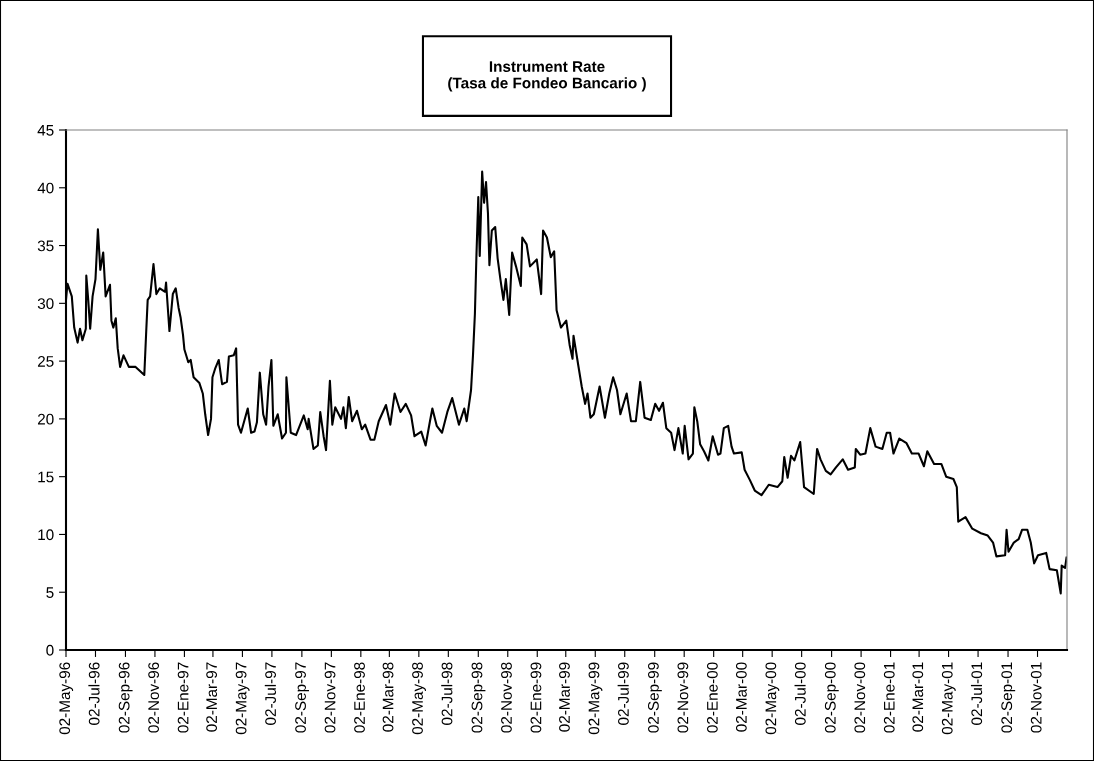 Image resolution: width=1094 pixels, height=761 pixels. I want to click on x-tick-label: 02-May-00, so click(772, 698).